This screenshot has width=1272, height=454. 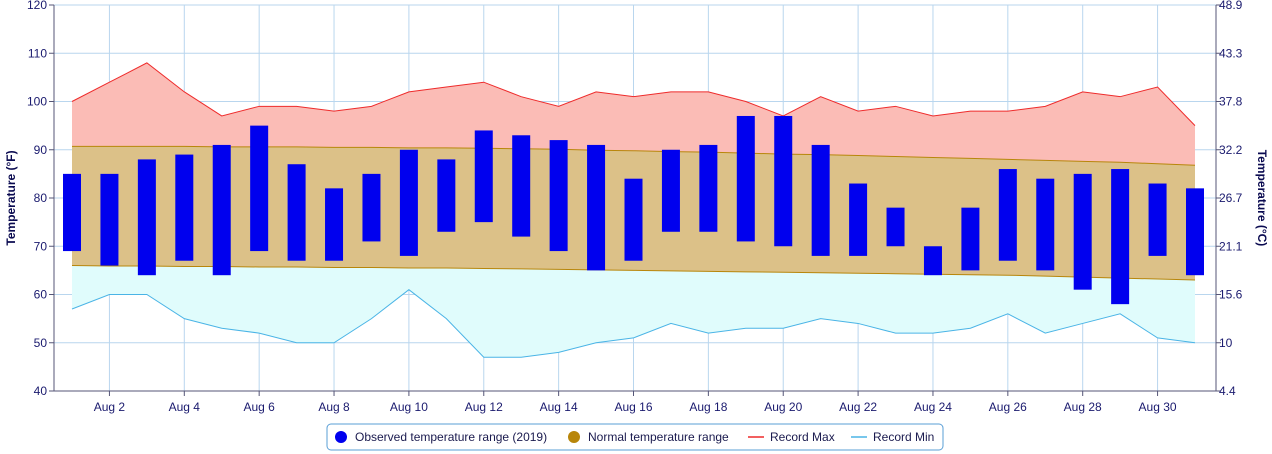 What do you see at coordinates (1083, 407) in the screenshot?
I see `x-tick-label: Aug 28` at bounding box center [1083, 407].